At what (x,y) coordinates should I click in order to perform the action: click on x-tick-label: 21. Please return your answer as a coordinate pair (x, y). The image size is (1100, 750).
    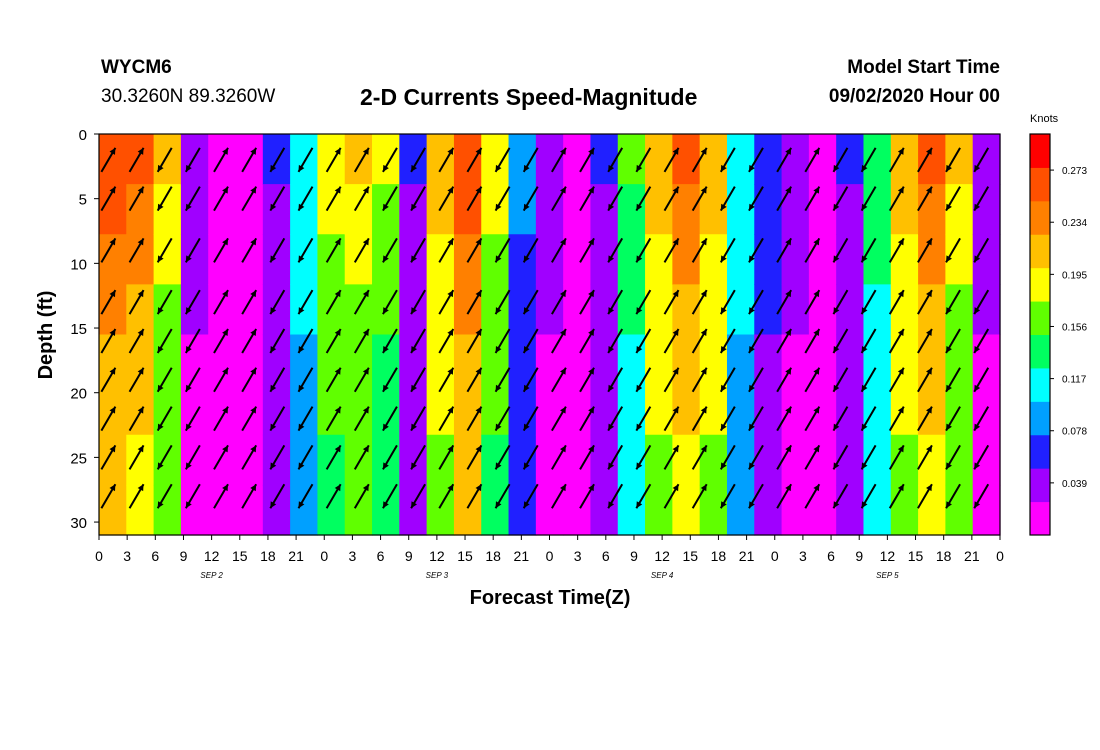
    Looking at the image, I should click on (296, 556).